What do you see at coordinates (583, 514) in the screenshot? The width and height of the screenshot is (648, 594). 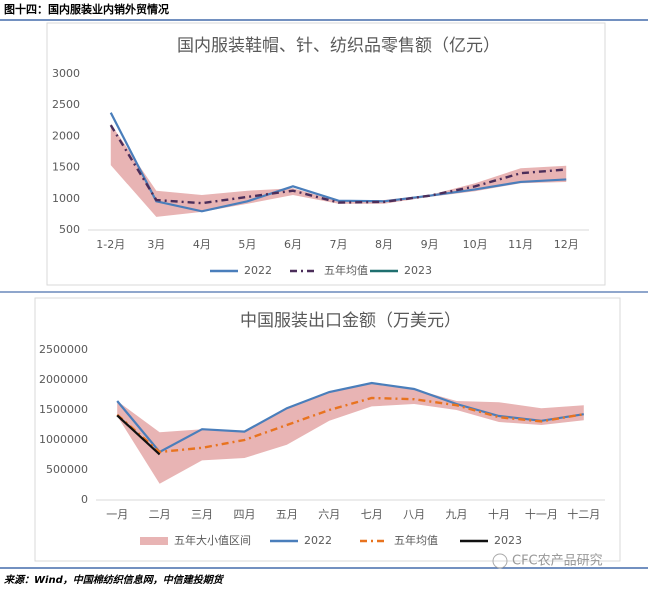 I see `x-tick-label: 十二月` at bounding box center [583, 514].